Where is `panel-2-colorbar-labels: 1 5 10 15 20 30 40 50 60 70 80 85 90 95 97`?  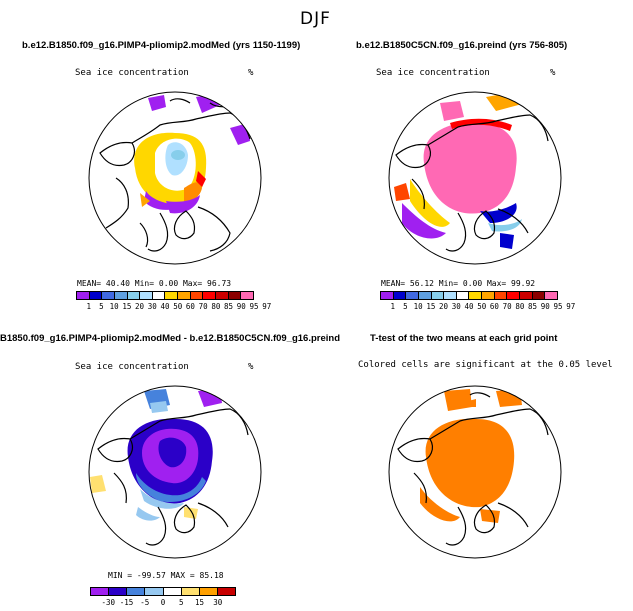
panel-2-colorbar-labels: 1 5 10 15 20 30 40 50 60 70 80 85 90 95 97 is located at coordinates (477, 307).